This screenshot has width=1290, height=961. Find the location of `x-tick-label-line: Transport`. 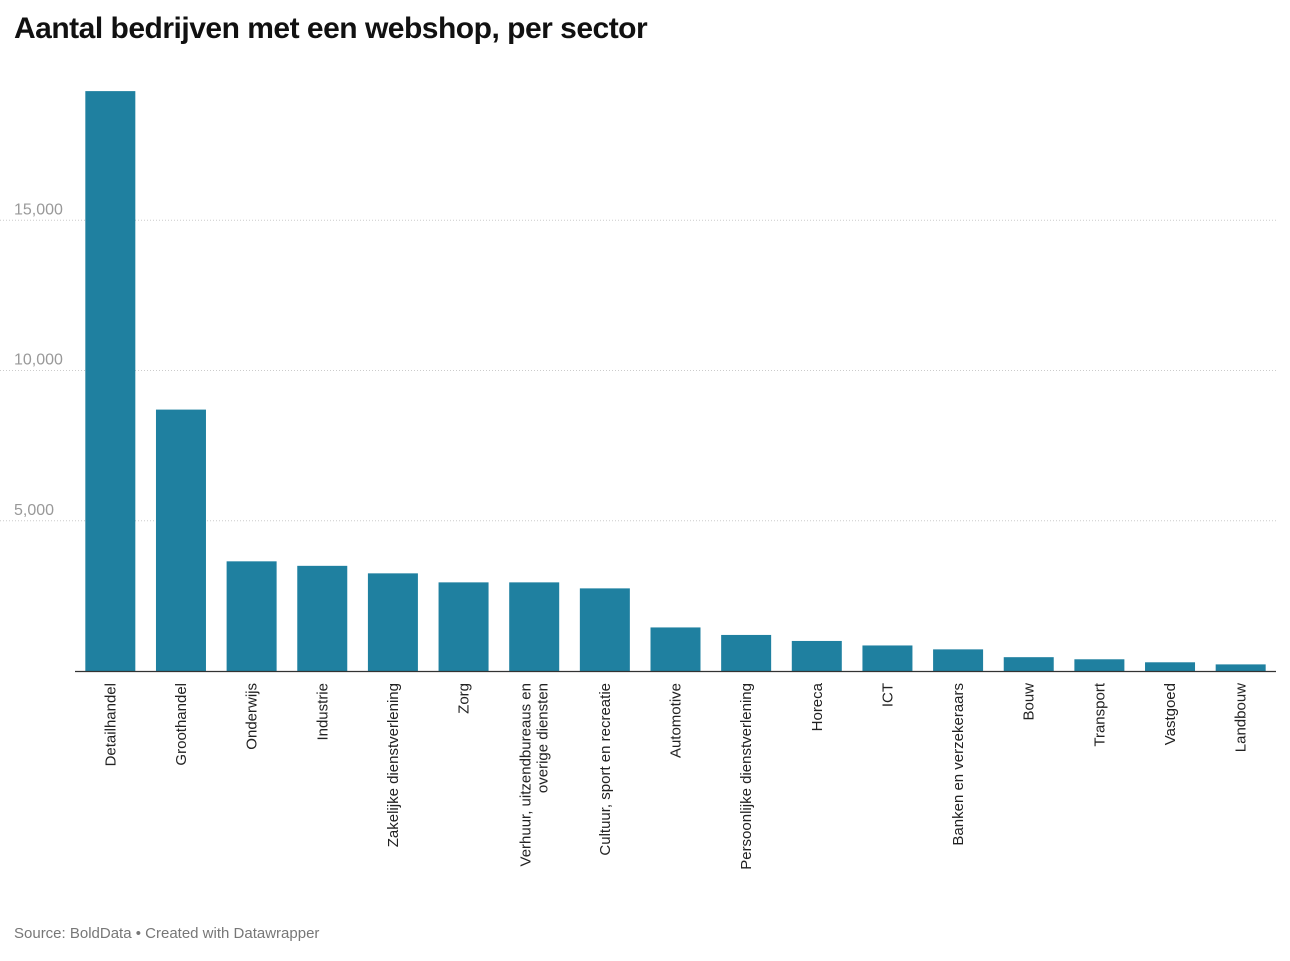

x-tick-label-line: Transport is located at coordinates (1099, 714).